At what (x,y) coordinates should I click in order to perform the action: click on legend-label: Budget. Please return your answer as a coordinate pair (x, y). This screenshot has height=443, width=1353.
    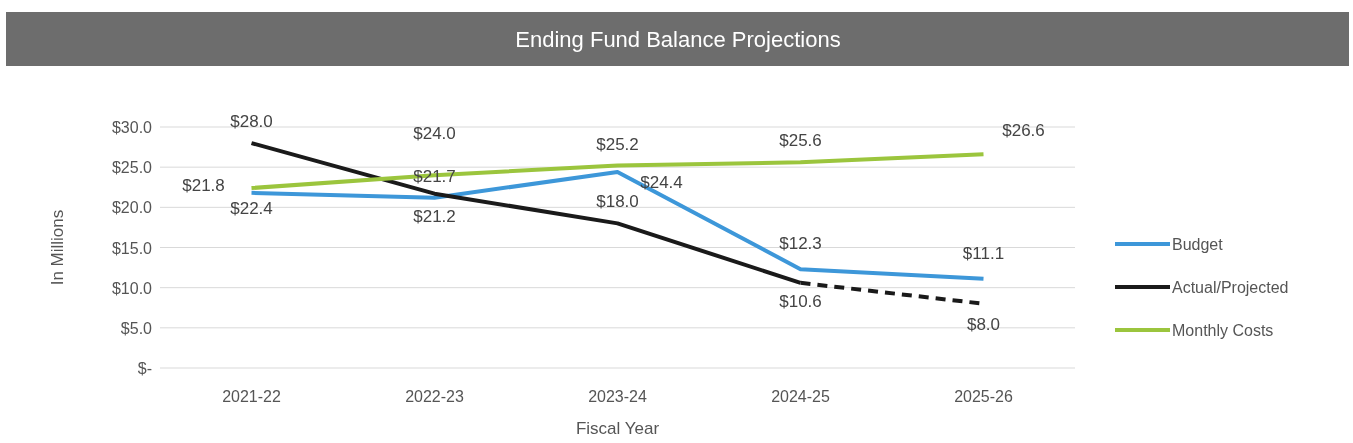
    Looking at the image, I should click on (1198, 244).